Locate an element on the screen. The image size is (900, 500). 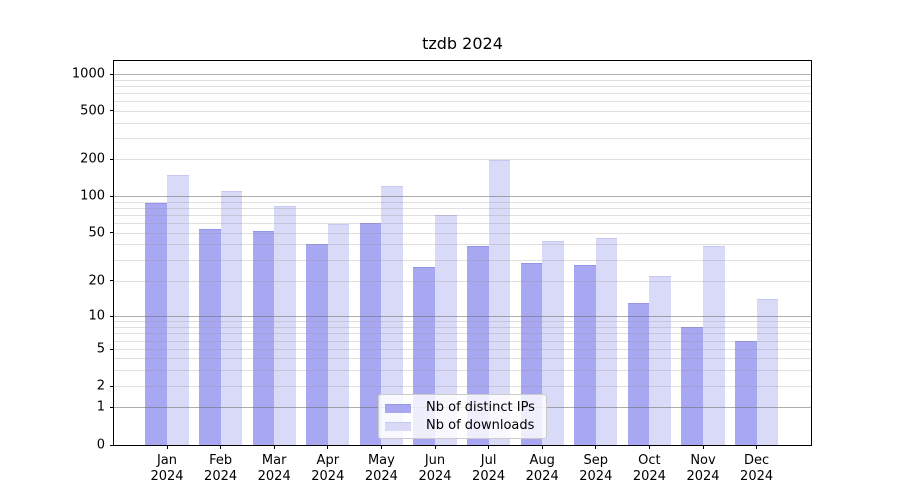
legend: Nb of distinct IPs Nb of downloads is located at coordinates (462, 416).